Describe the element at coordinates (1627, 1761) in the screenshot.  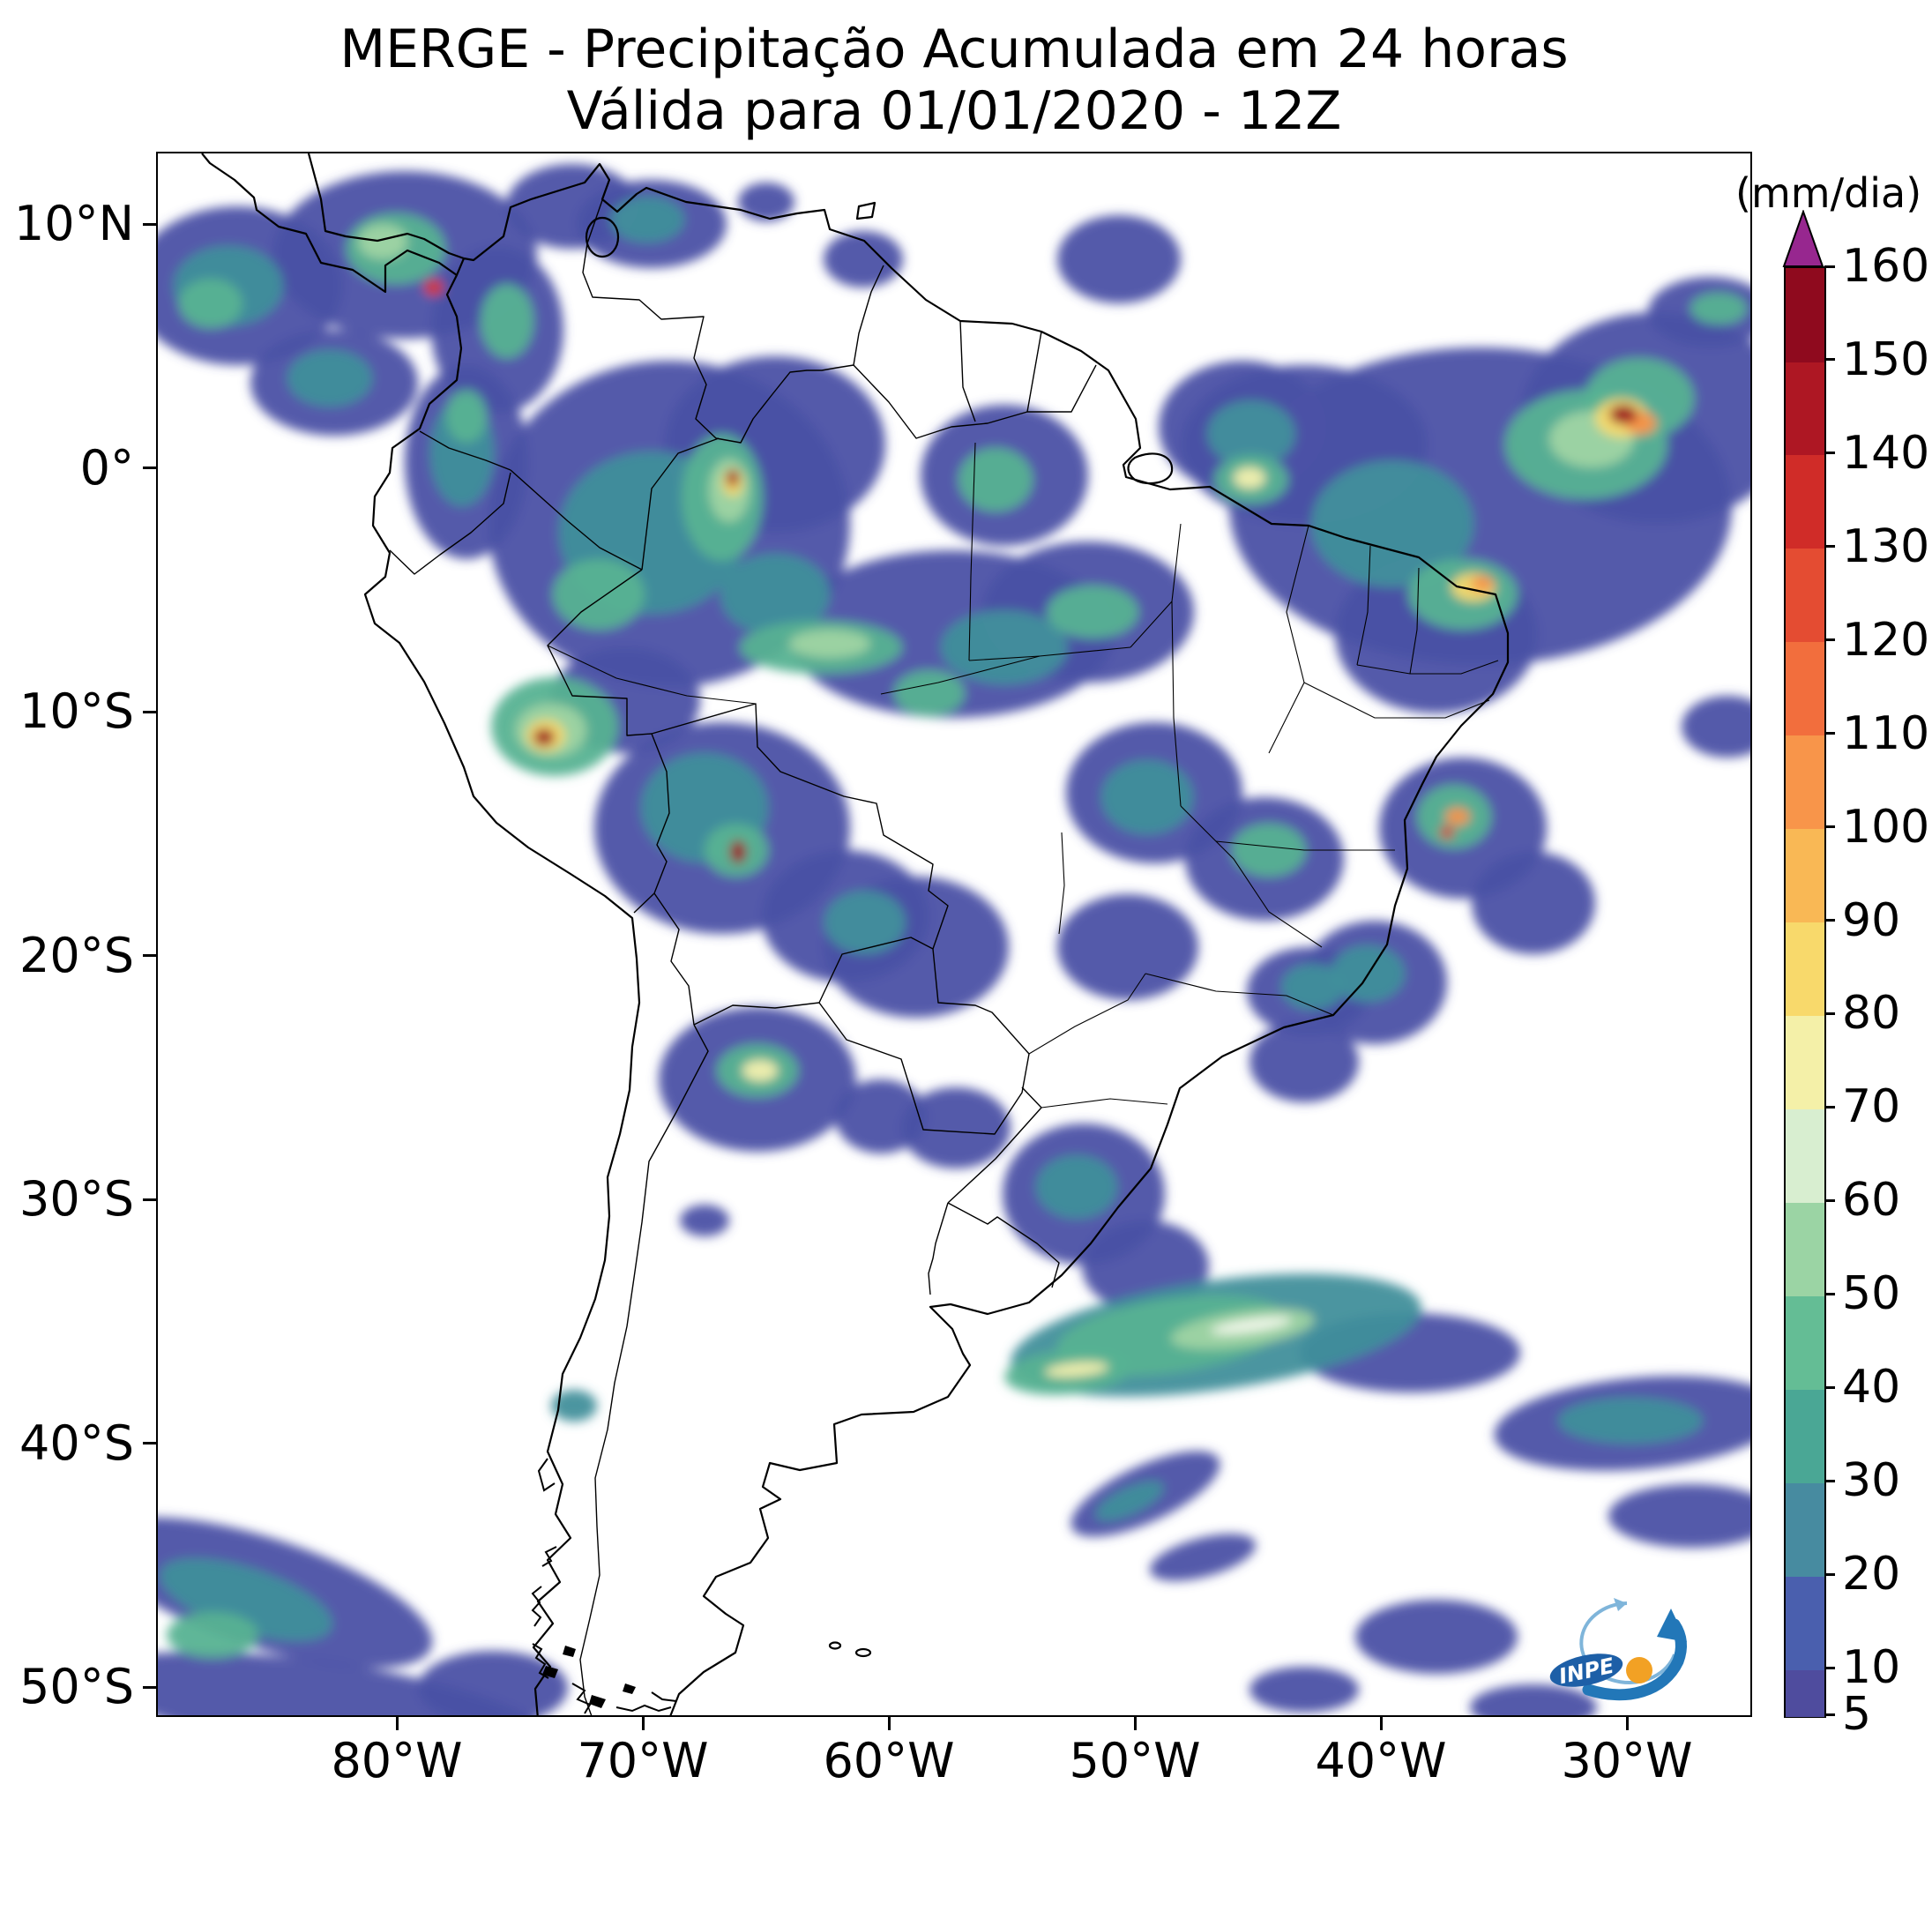
I see `lon-tick-label: 30°W` at that location.